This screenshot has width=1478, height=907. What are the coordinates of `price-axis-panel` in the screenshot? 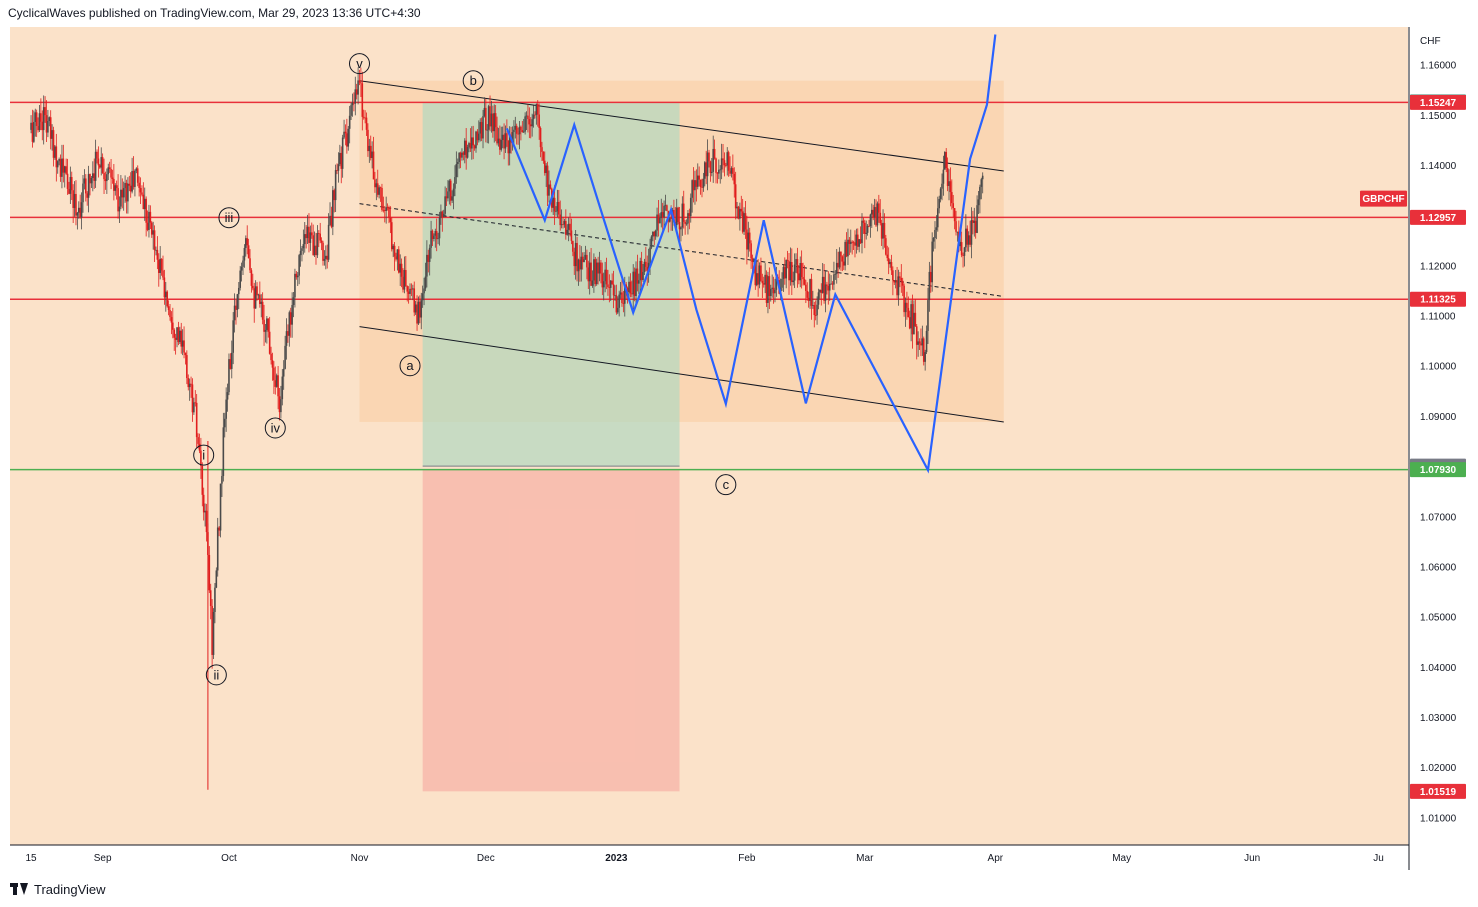 It's located at (1439, 436).